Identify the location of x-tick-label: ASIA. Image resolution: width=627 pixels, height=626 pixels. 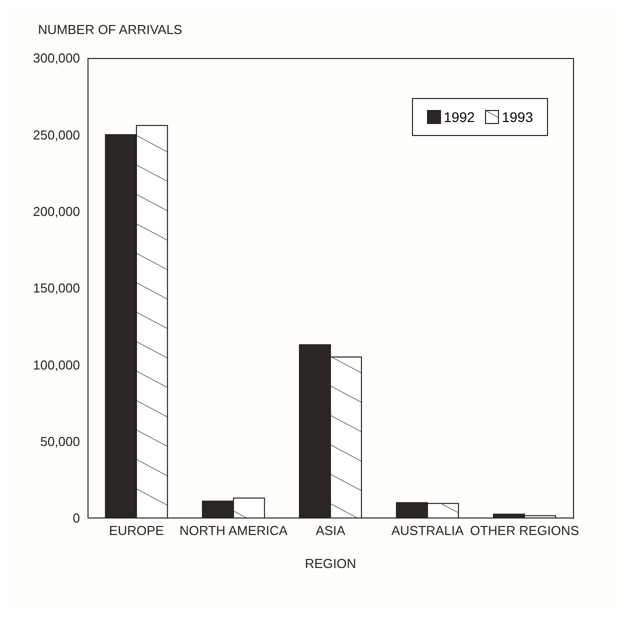
(331, 530).